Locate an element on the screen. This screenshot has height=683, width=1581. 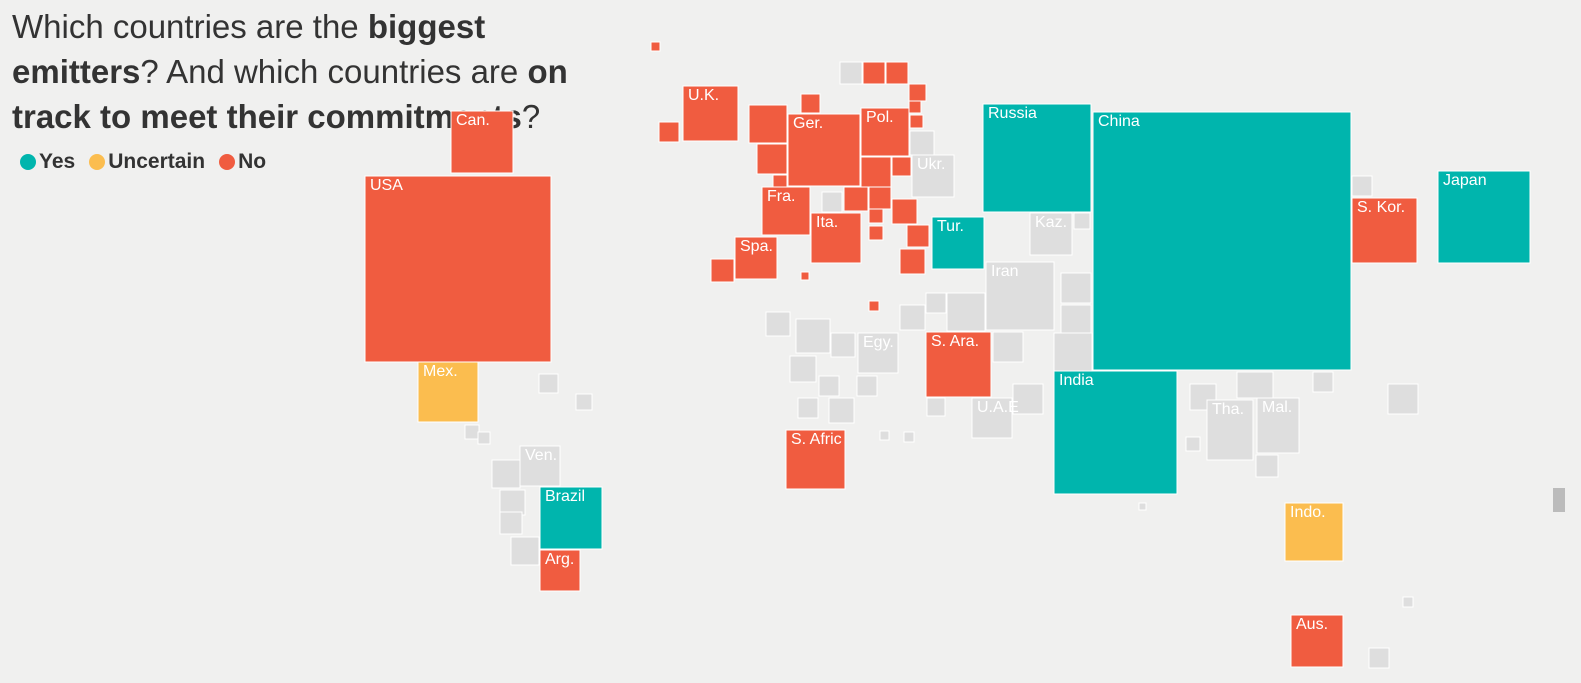
country: Ger. is located at coordinates (824, 150).